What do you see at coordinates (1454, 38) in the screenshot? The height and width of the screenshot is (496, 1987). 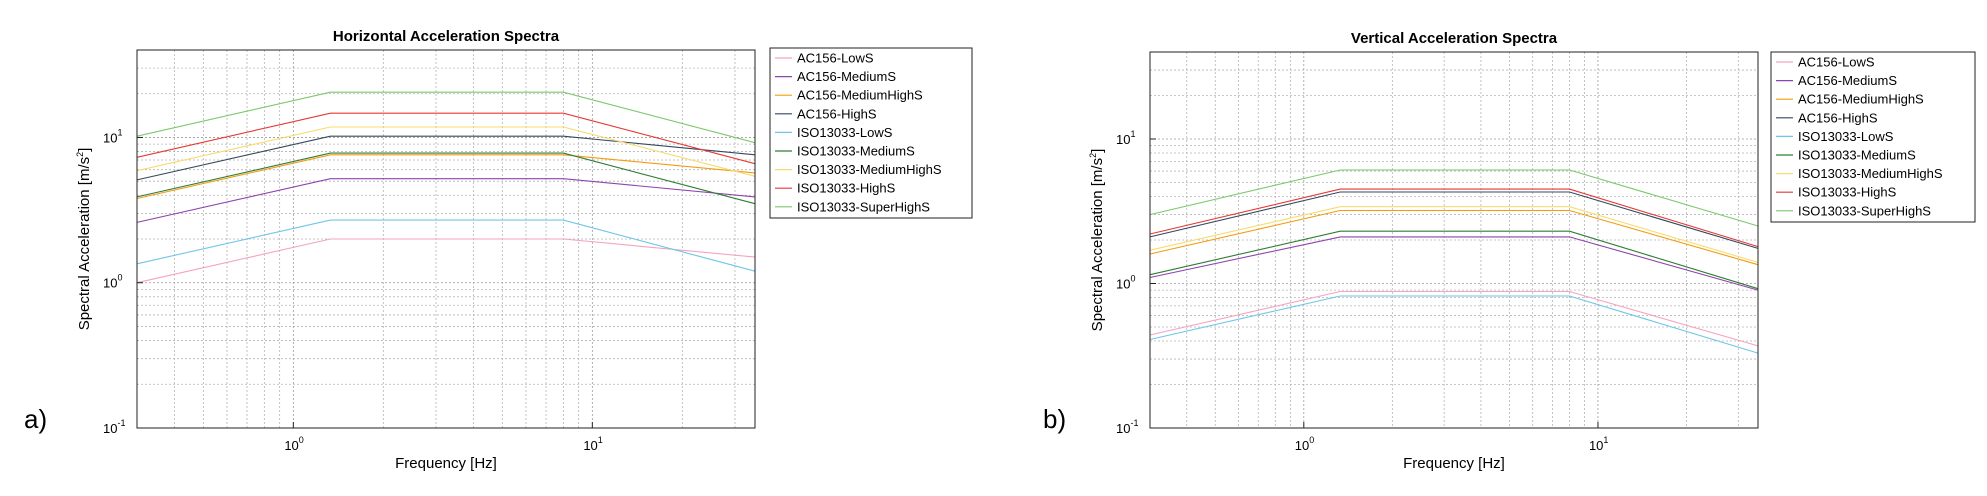 I see `chart-title: Vertical Acceleration Spectra` at bounding box center [1454, 38].